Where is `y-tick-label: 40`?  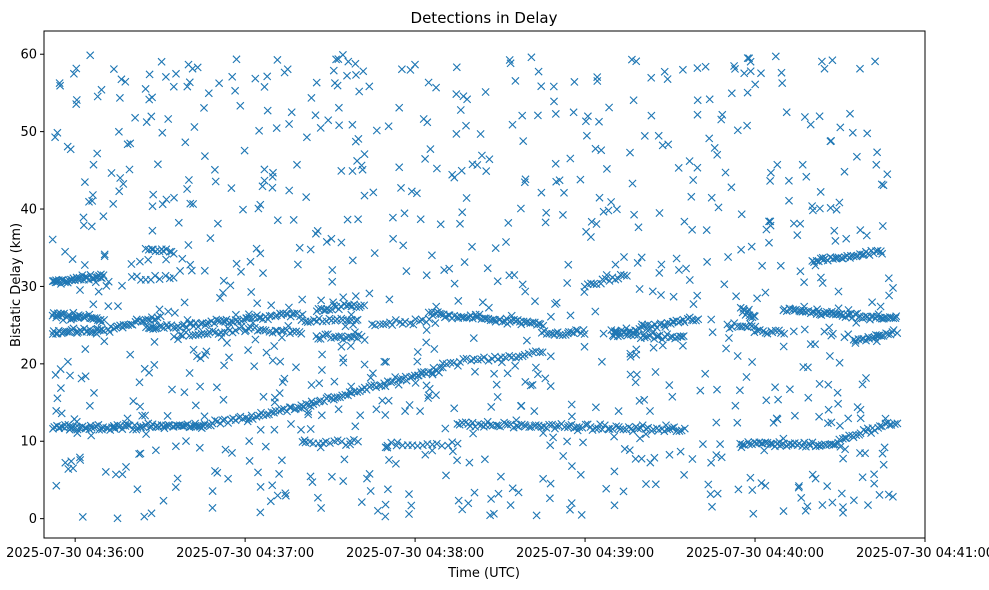
y-tick-label: 40 is located at coordinates (28, 210).